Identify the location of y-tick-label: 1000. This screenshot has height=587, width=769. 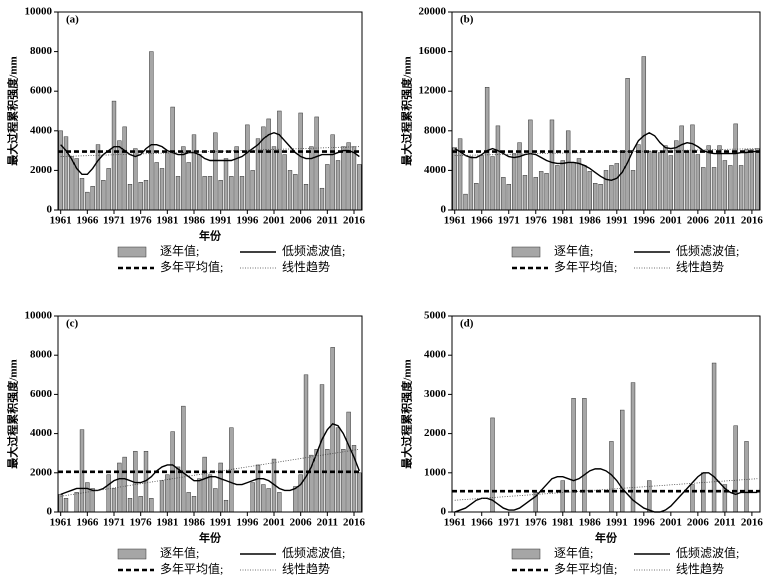
(435, 472).